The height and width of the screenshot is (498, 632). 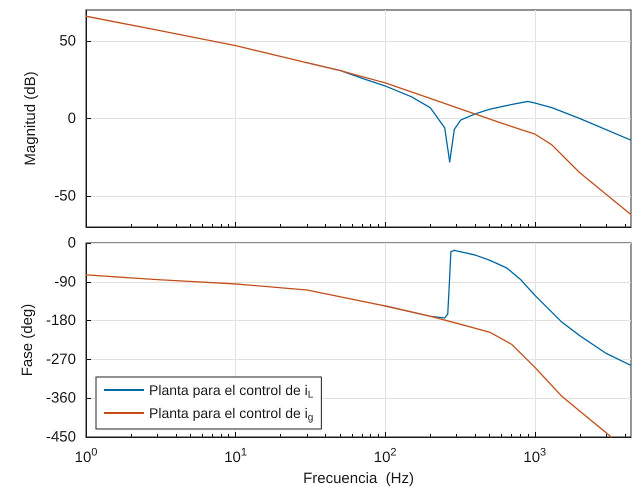 I want to click on x-axis-title: Frecuencia (Hz), so click(x=358, y=478).